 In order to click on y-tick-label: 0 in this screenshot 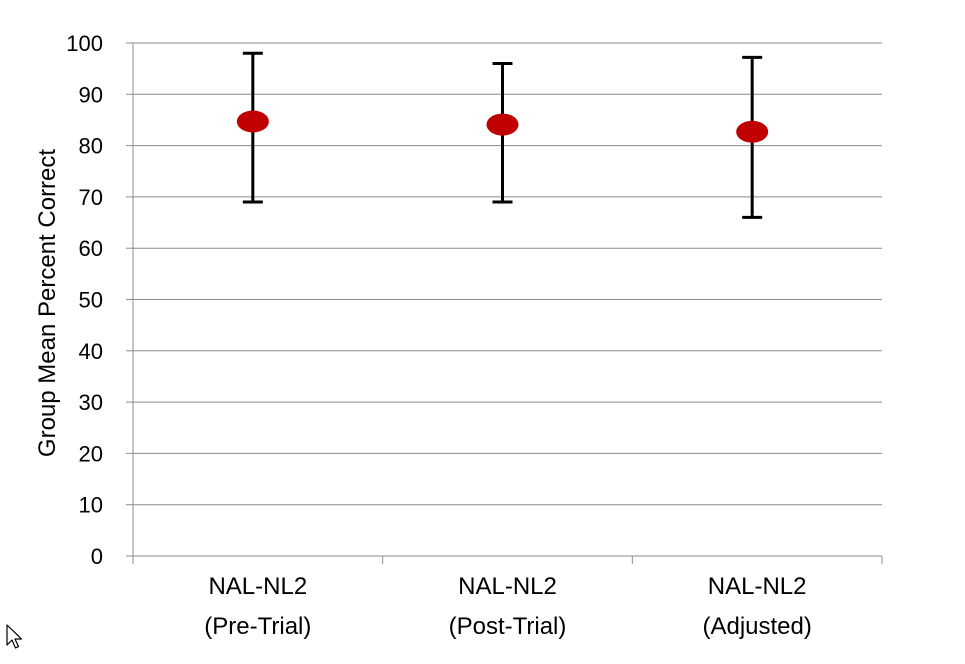, I will do `click(97, 556)`.